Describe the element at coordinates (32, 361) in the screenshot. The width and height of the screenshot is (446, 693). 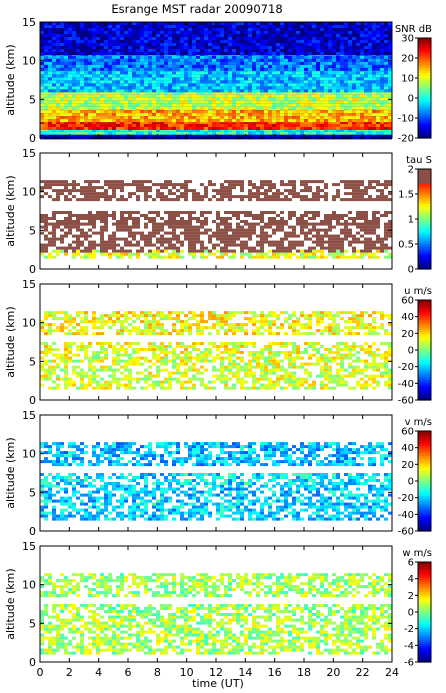
I see `y-tick-label-u-1: 5` at that location.